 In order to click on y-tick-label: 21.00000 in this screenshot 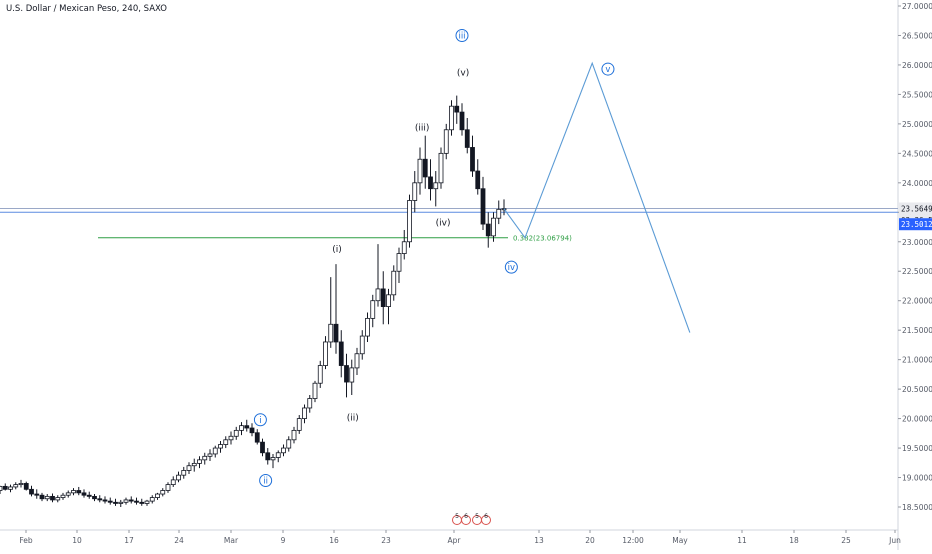, I will do `click(917, 360)`.